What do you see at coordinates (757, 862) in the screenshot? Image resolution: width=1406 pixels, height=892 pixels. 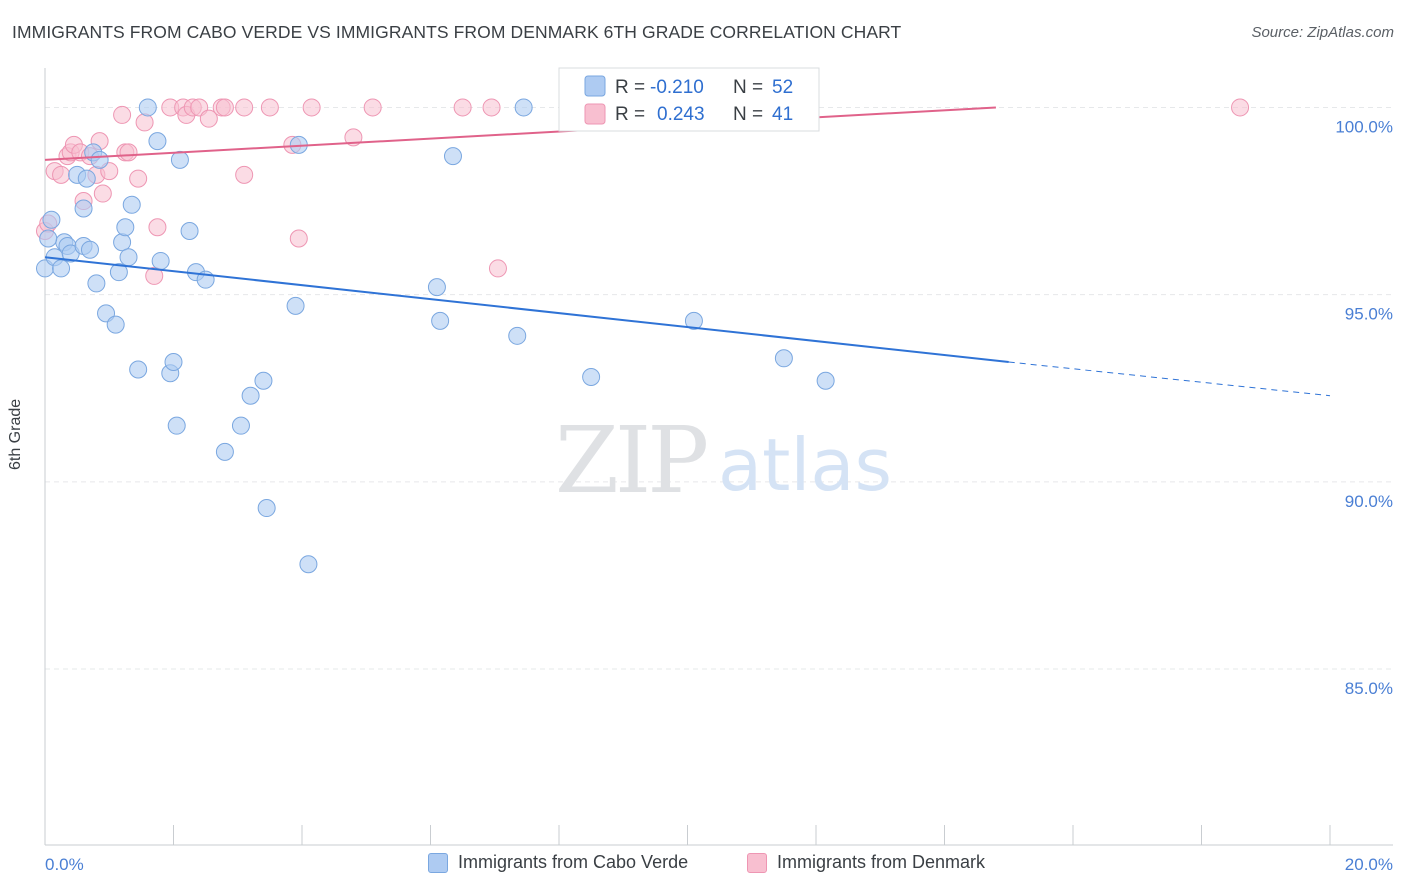 I see `bottom-legend-swatch-denmark` at bounding box center [757, 862].